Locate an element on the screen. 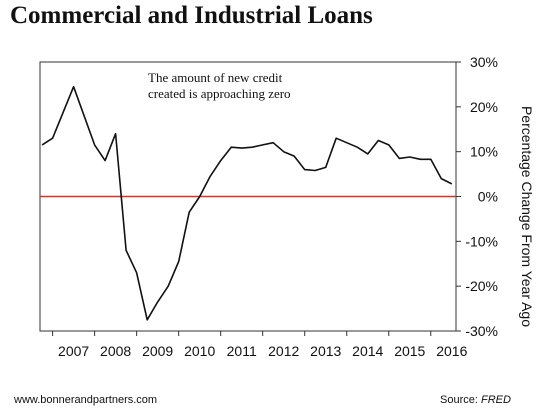 Image resolution: width=540 pixels, height=416 pixels. x-tick-label: 2014 is located at coordinates (367, 351).